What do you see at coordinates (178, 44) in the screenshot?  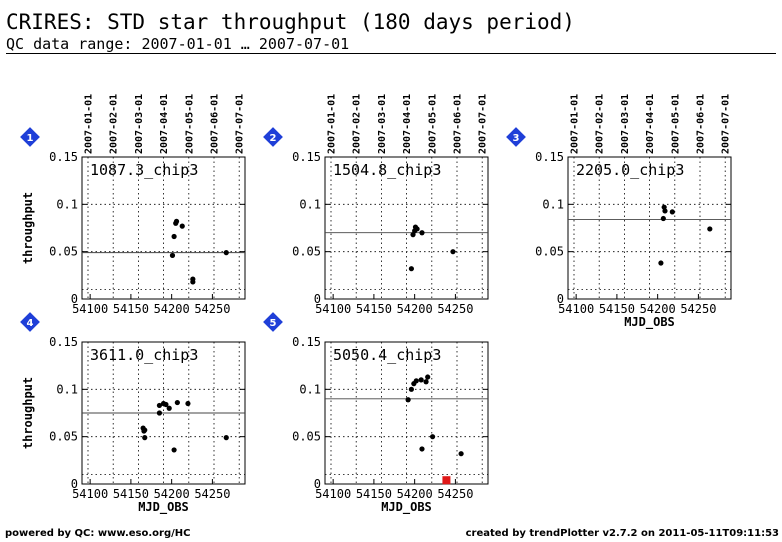 I see `page-subtitle: QC data range: 2007-01-01 … 2007-07-01` at bounding box center [178, 44].